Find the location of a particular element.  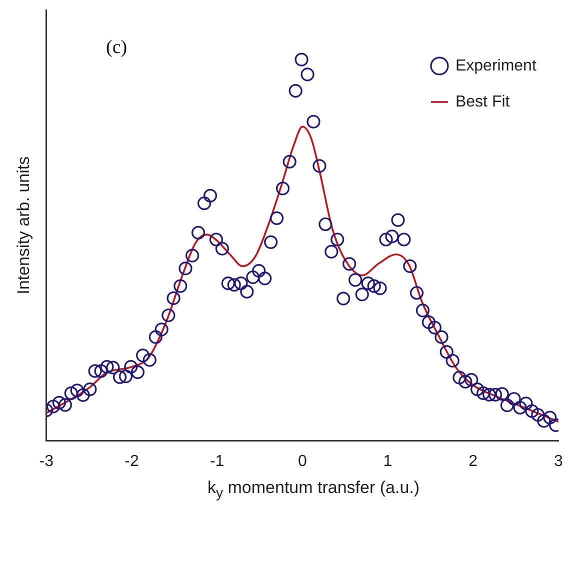

x-tick-label: 2 is located at coordinates (473, 461).